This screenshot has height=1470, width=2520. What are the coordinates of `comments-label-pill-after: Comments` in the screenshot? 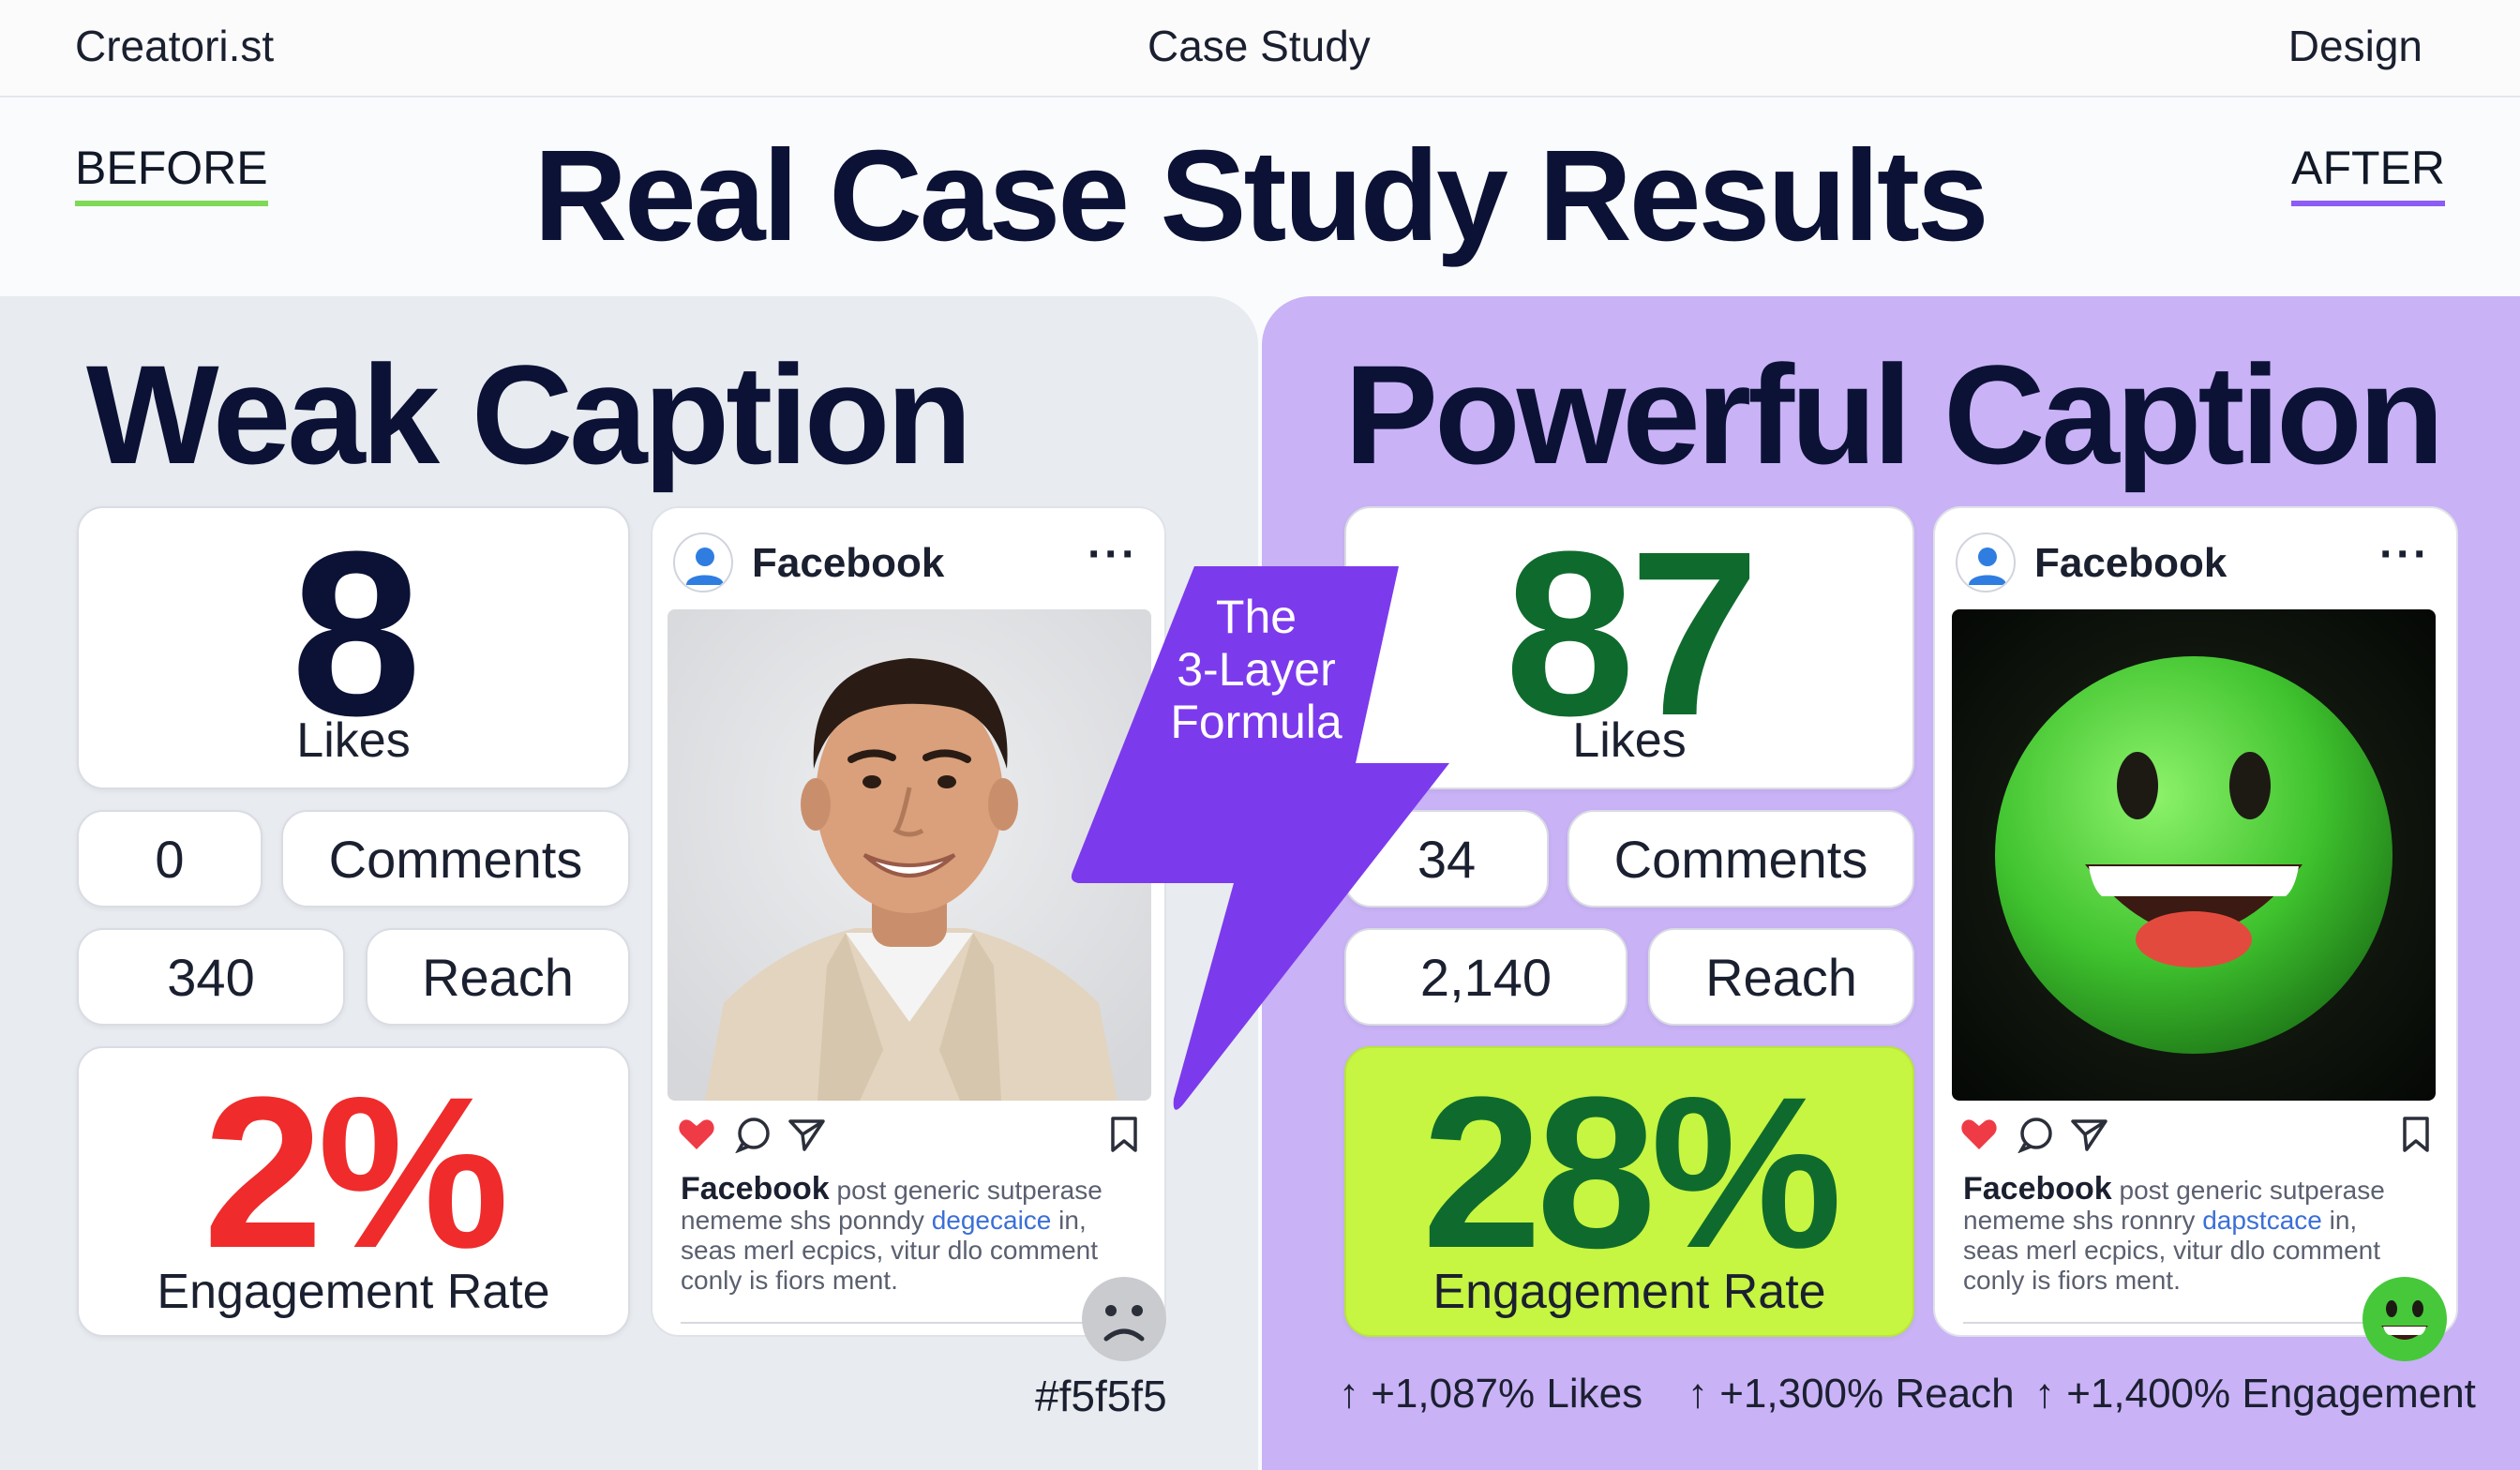 It's located at (1741, 859).